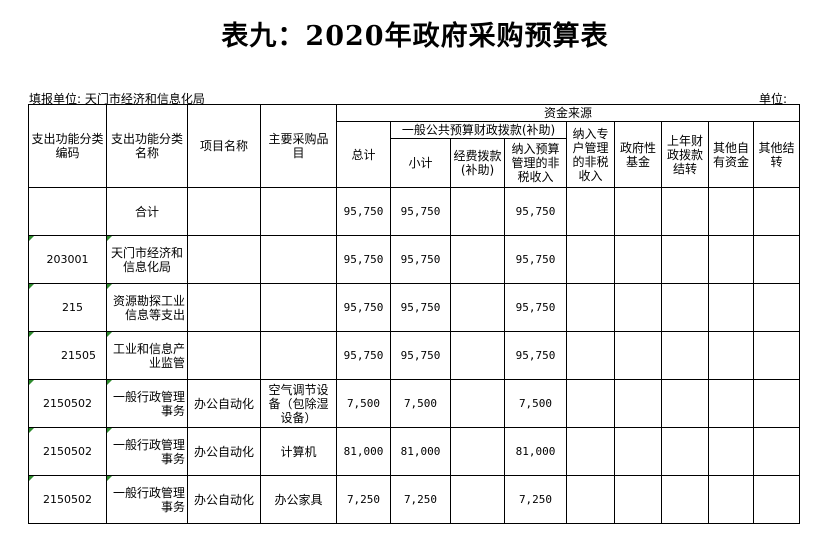 This screenshot has width=830, height=544. What do you see at coordinates (420, 163) in the screenshot?
I see `header-subtotal: 小计` at bounding box center [420, 163].